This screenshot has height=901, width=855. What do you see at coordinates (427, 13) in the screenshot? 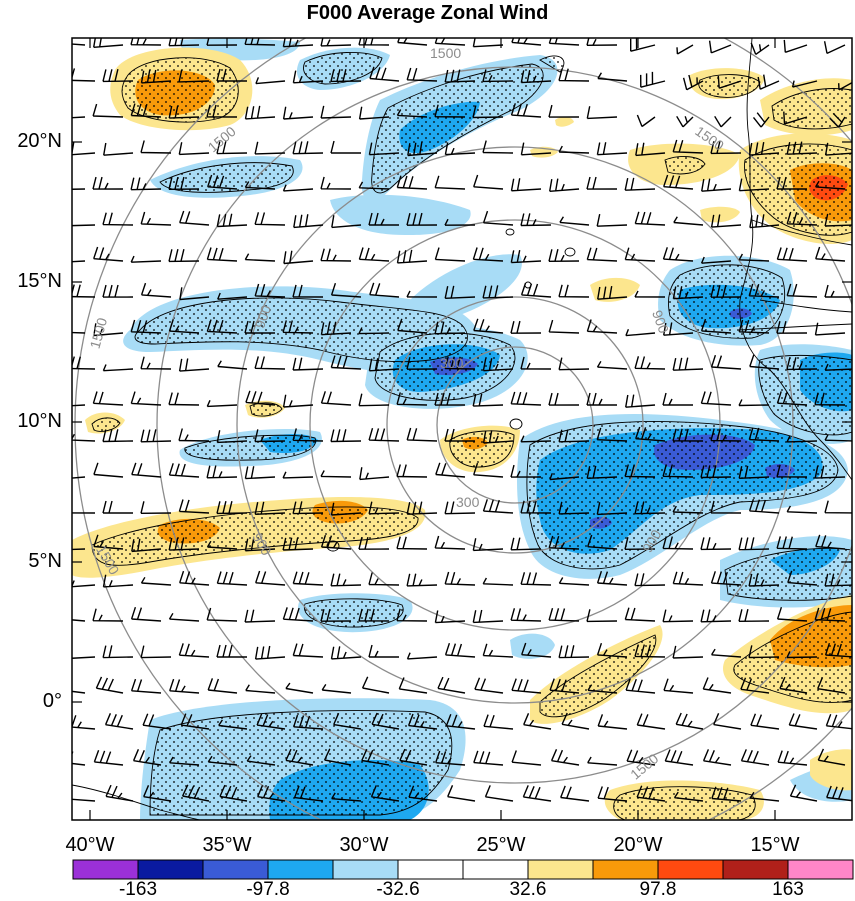
I see `map-title: F000 Average Zonal Wind` at bounding box center [427, 13].